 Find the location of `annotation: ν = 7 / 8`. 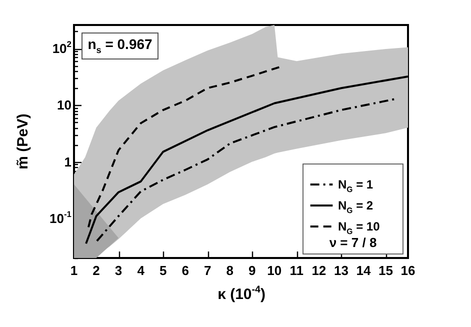

annotation: ν = 7 / 8 is located at coordinates (353, 242).